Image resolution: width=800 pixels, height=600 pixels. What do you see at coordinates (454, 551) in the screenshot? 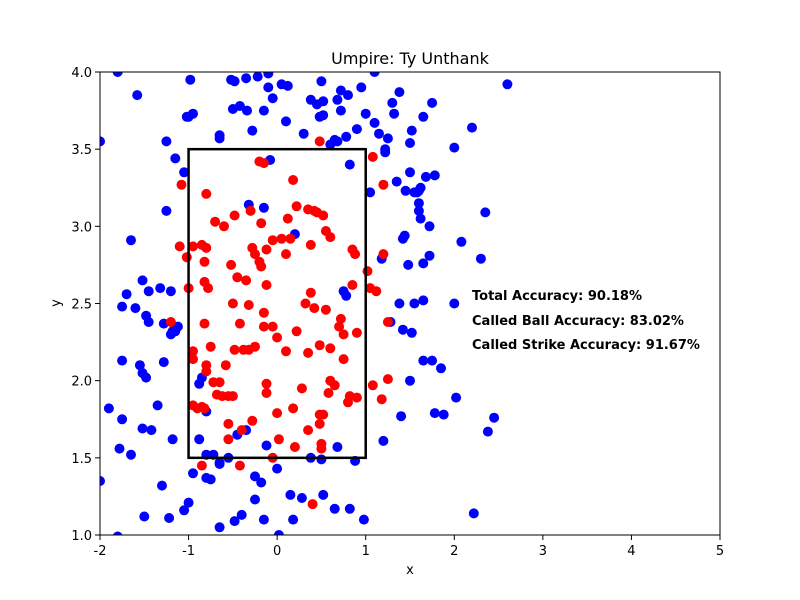
I see `x-tick-label: 2` at bounding box center [454, 551].